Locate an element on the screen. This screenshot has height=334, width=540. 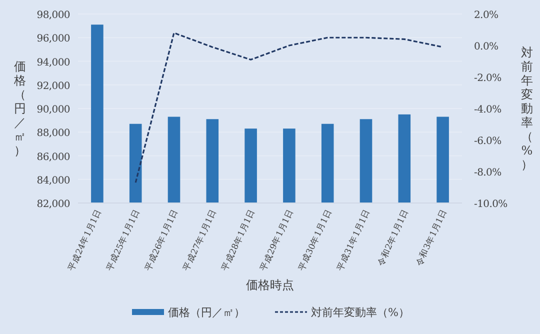
y-axis-title: 価格（円／㎡） is located at coordinates (20, 109).